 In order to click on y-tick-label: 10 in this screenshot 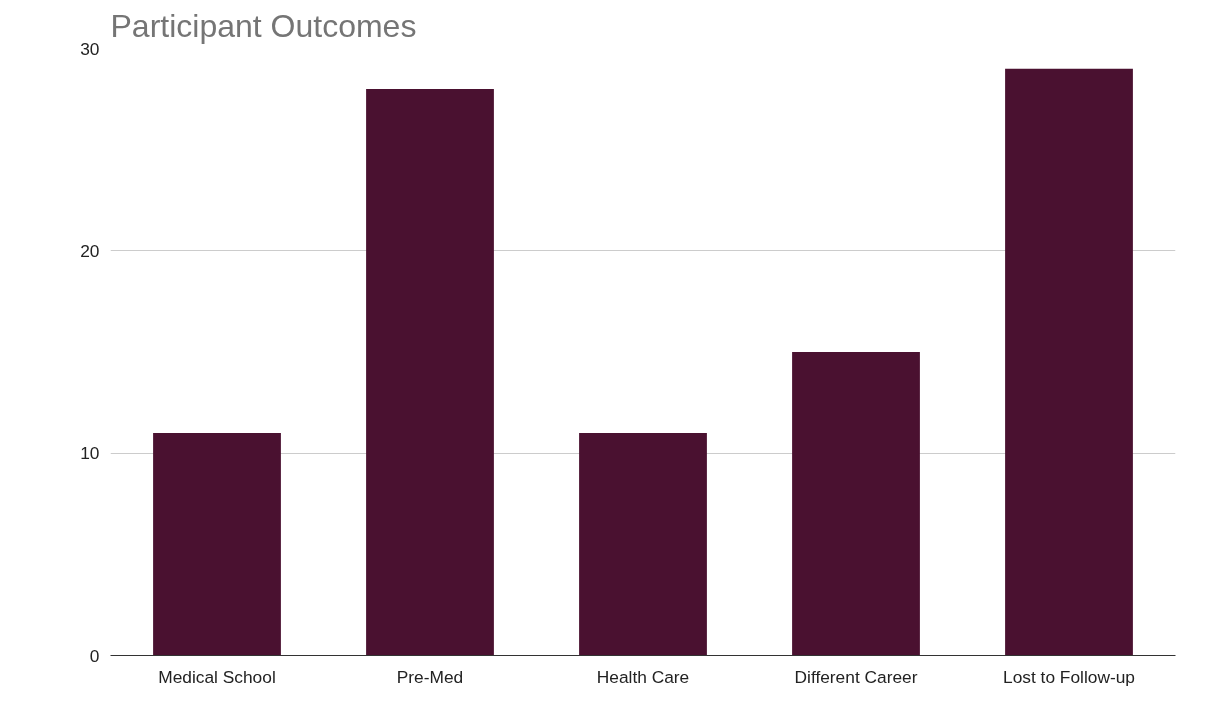, I will do `click(90, 453)`.